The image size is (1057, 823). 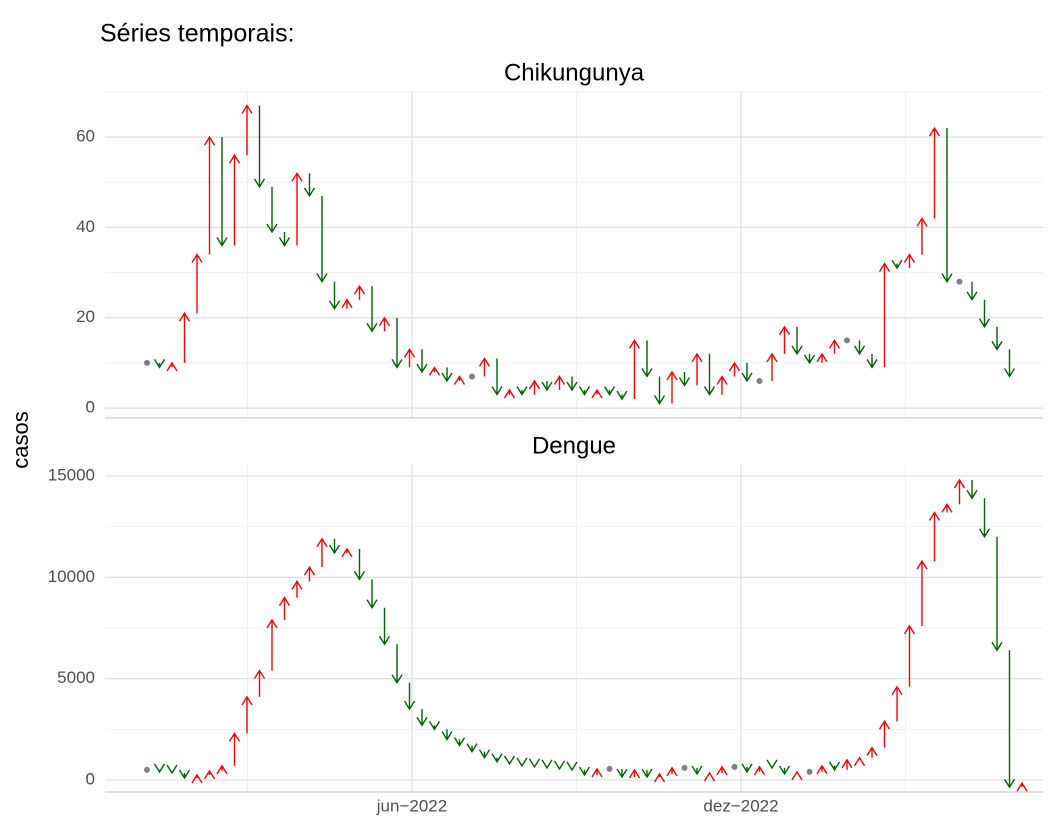 I want to click on y-tick-label: 20, so click(x=85, y=316).